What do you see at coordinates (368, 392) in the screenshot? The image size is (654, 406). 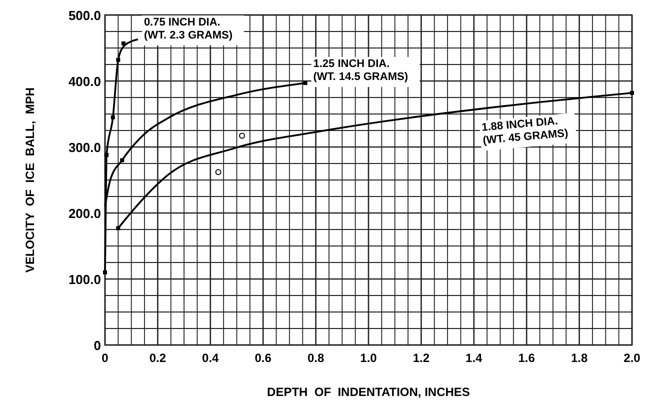 I see `x-axis-title: DEPTH OF INDENTATION, INCHES` at bounding box center [368, 392].